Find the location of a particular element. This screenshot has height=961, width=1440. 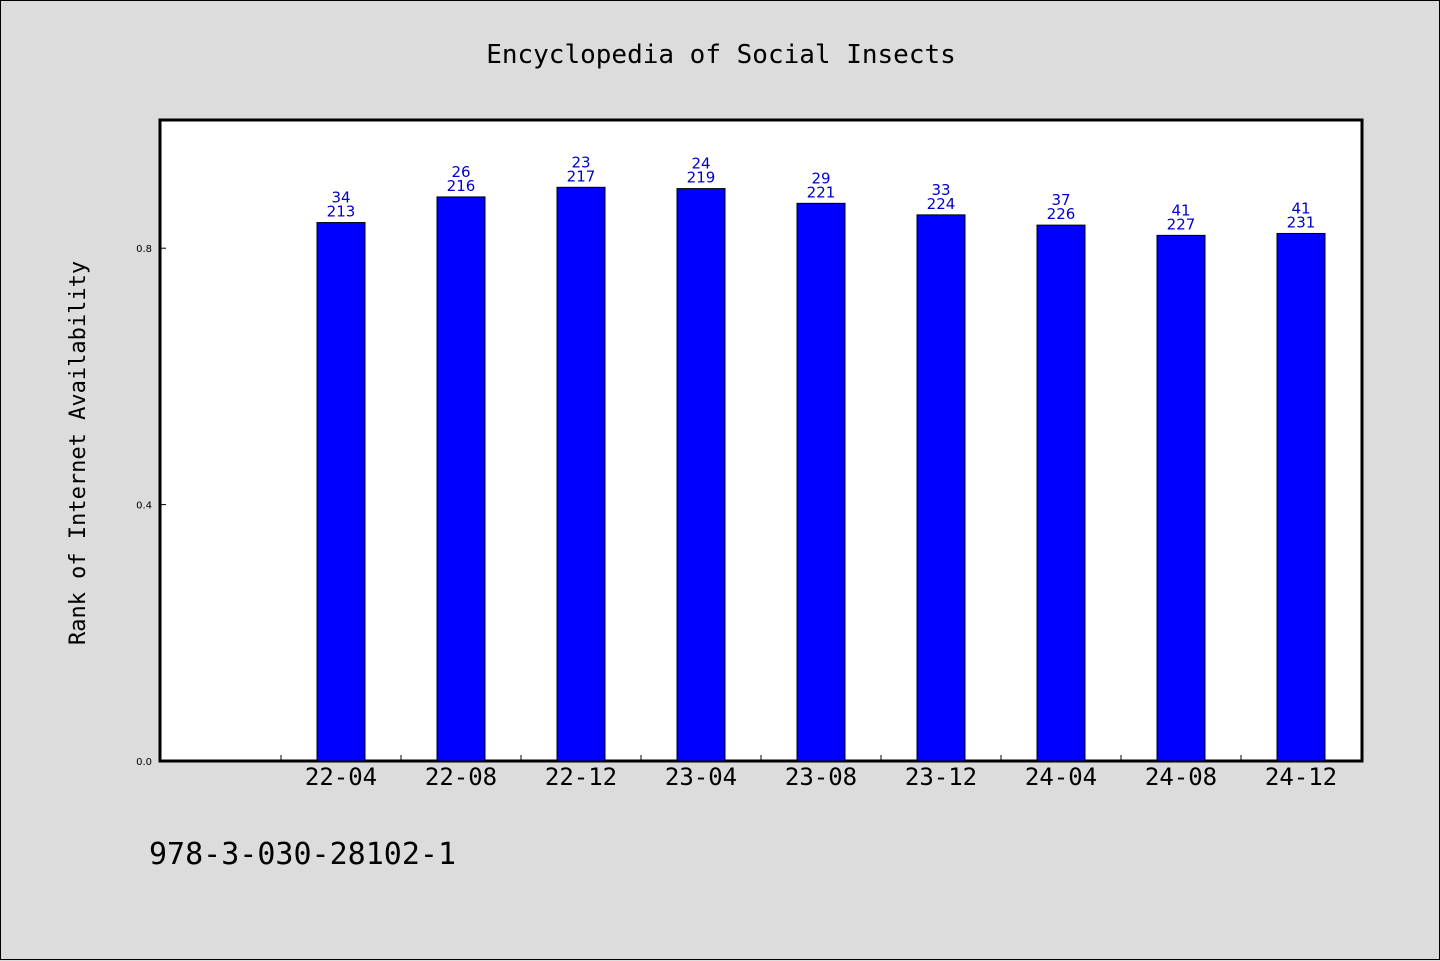

data-label-top: 33 is located at coordinates (940, 190).